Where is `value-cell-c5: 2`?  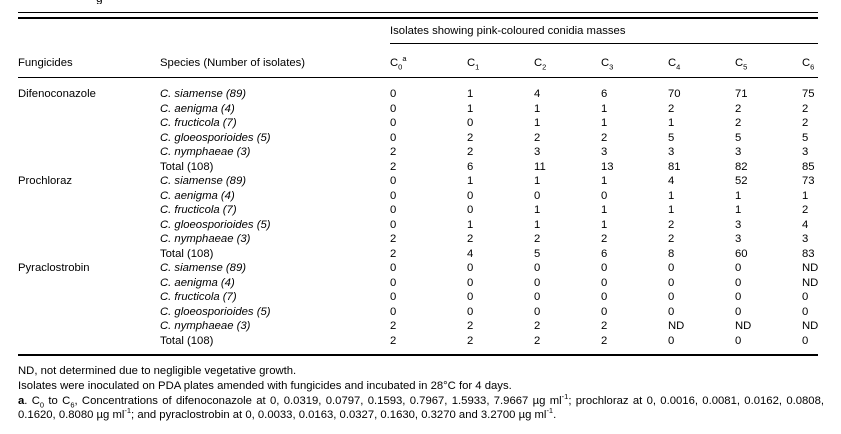
value-cell-c5: 2 is located at coordinates (738, 123).